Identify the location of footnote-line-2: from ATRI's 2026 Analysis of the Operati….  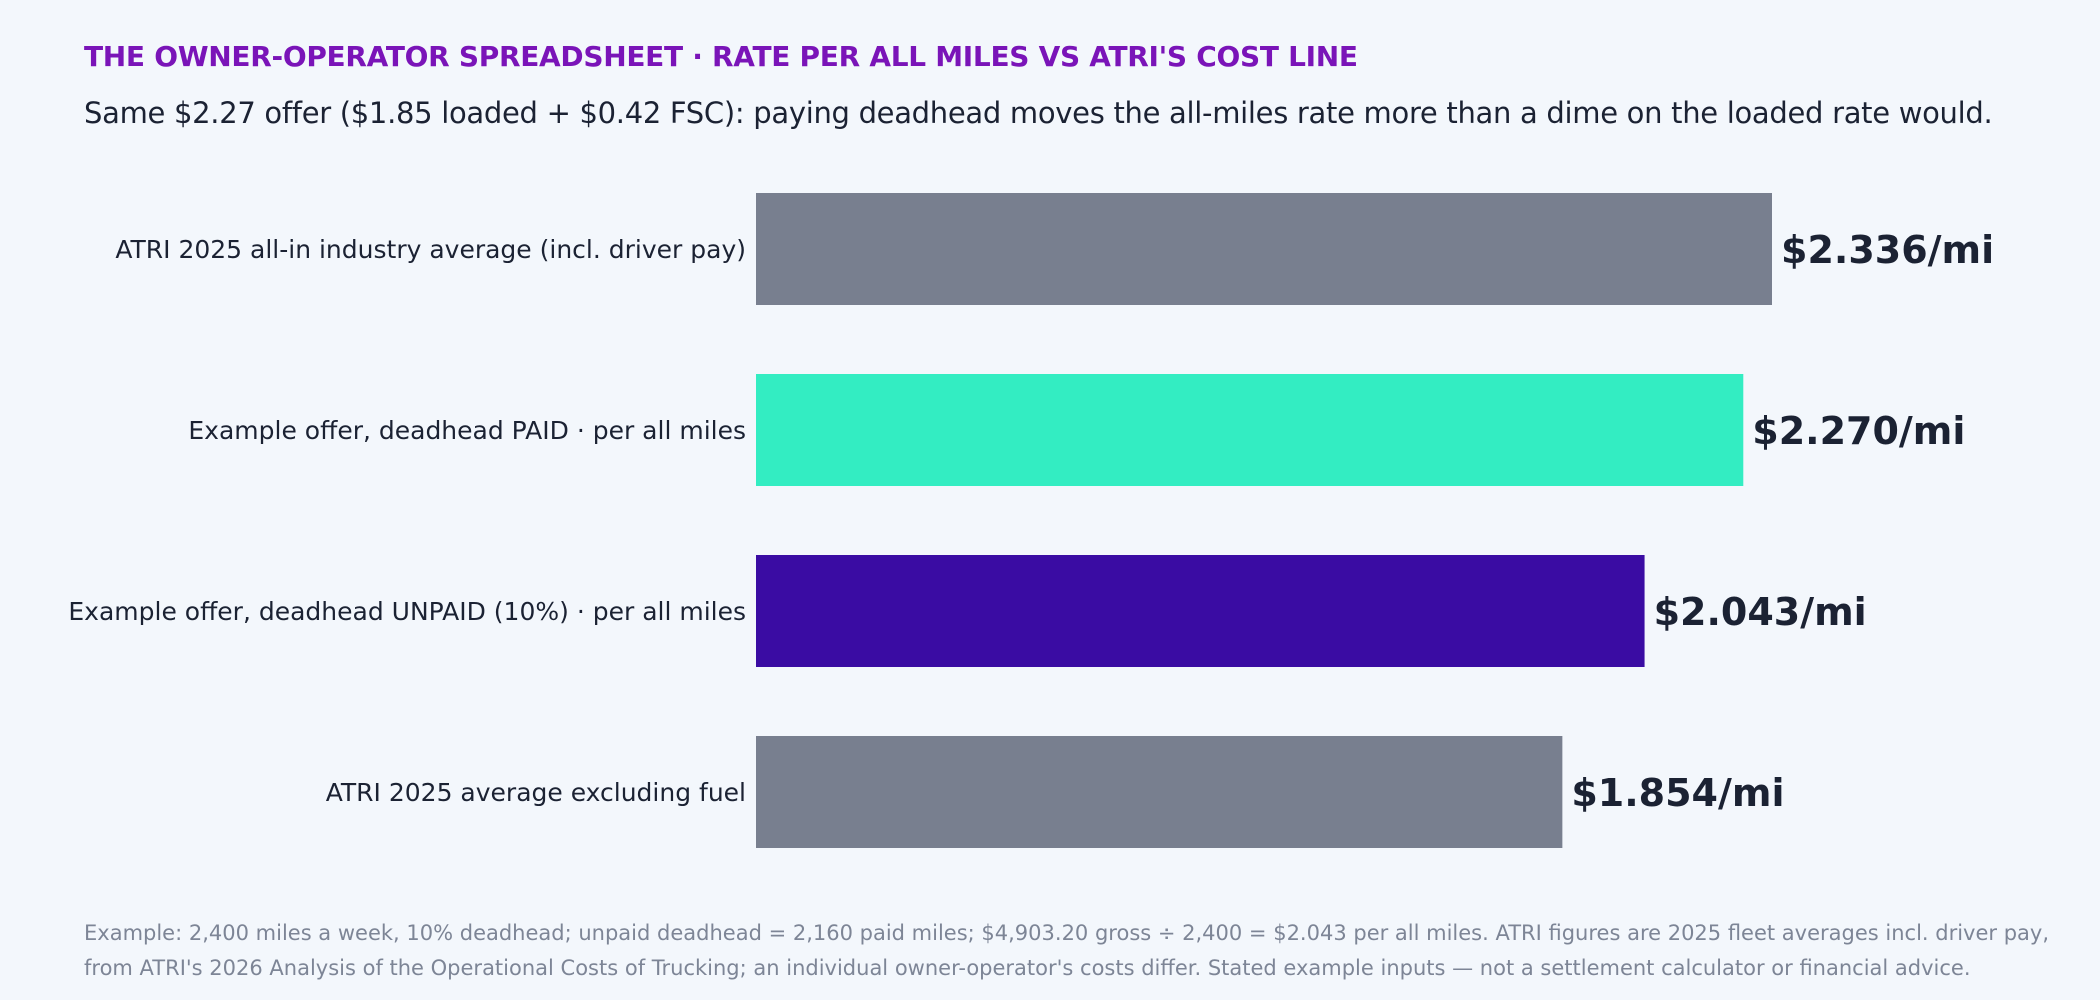
(1027, 968).